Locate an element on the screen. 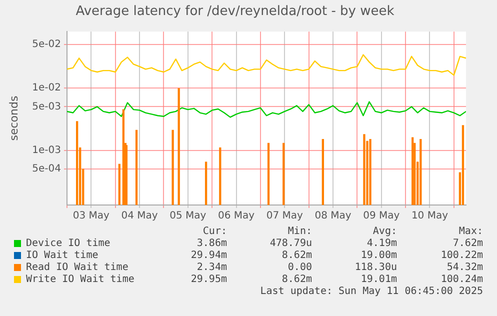 Image resolution: width=497 pixels, height=316 pixels. legend-label: Write IO Wait time is located at coordinates (80, 279).